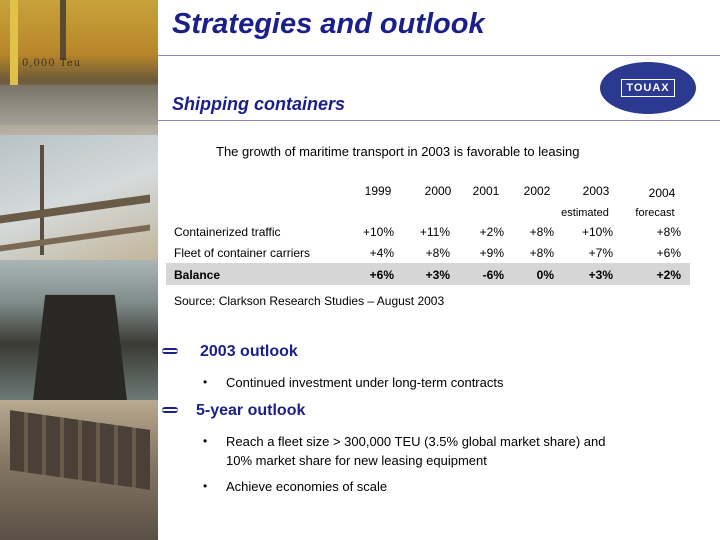  I want to click on table-cell: +11%, so click(434, 232).